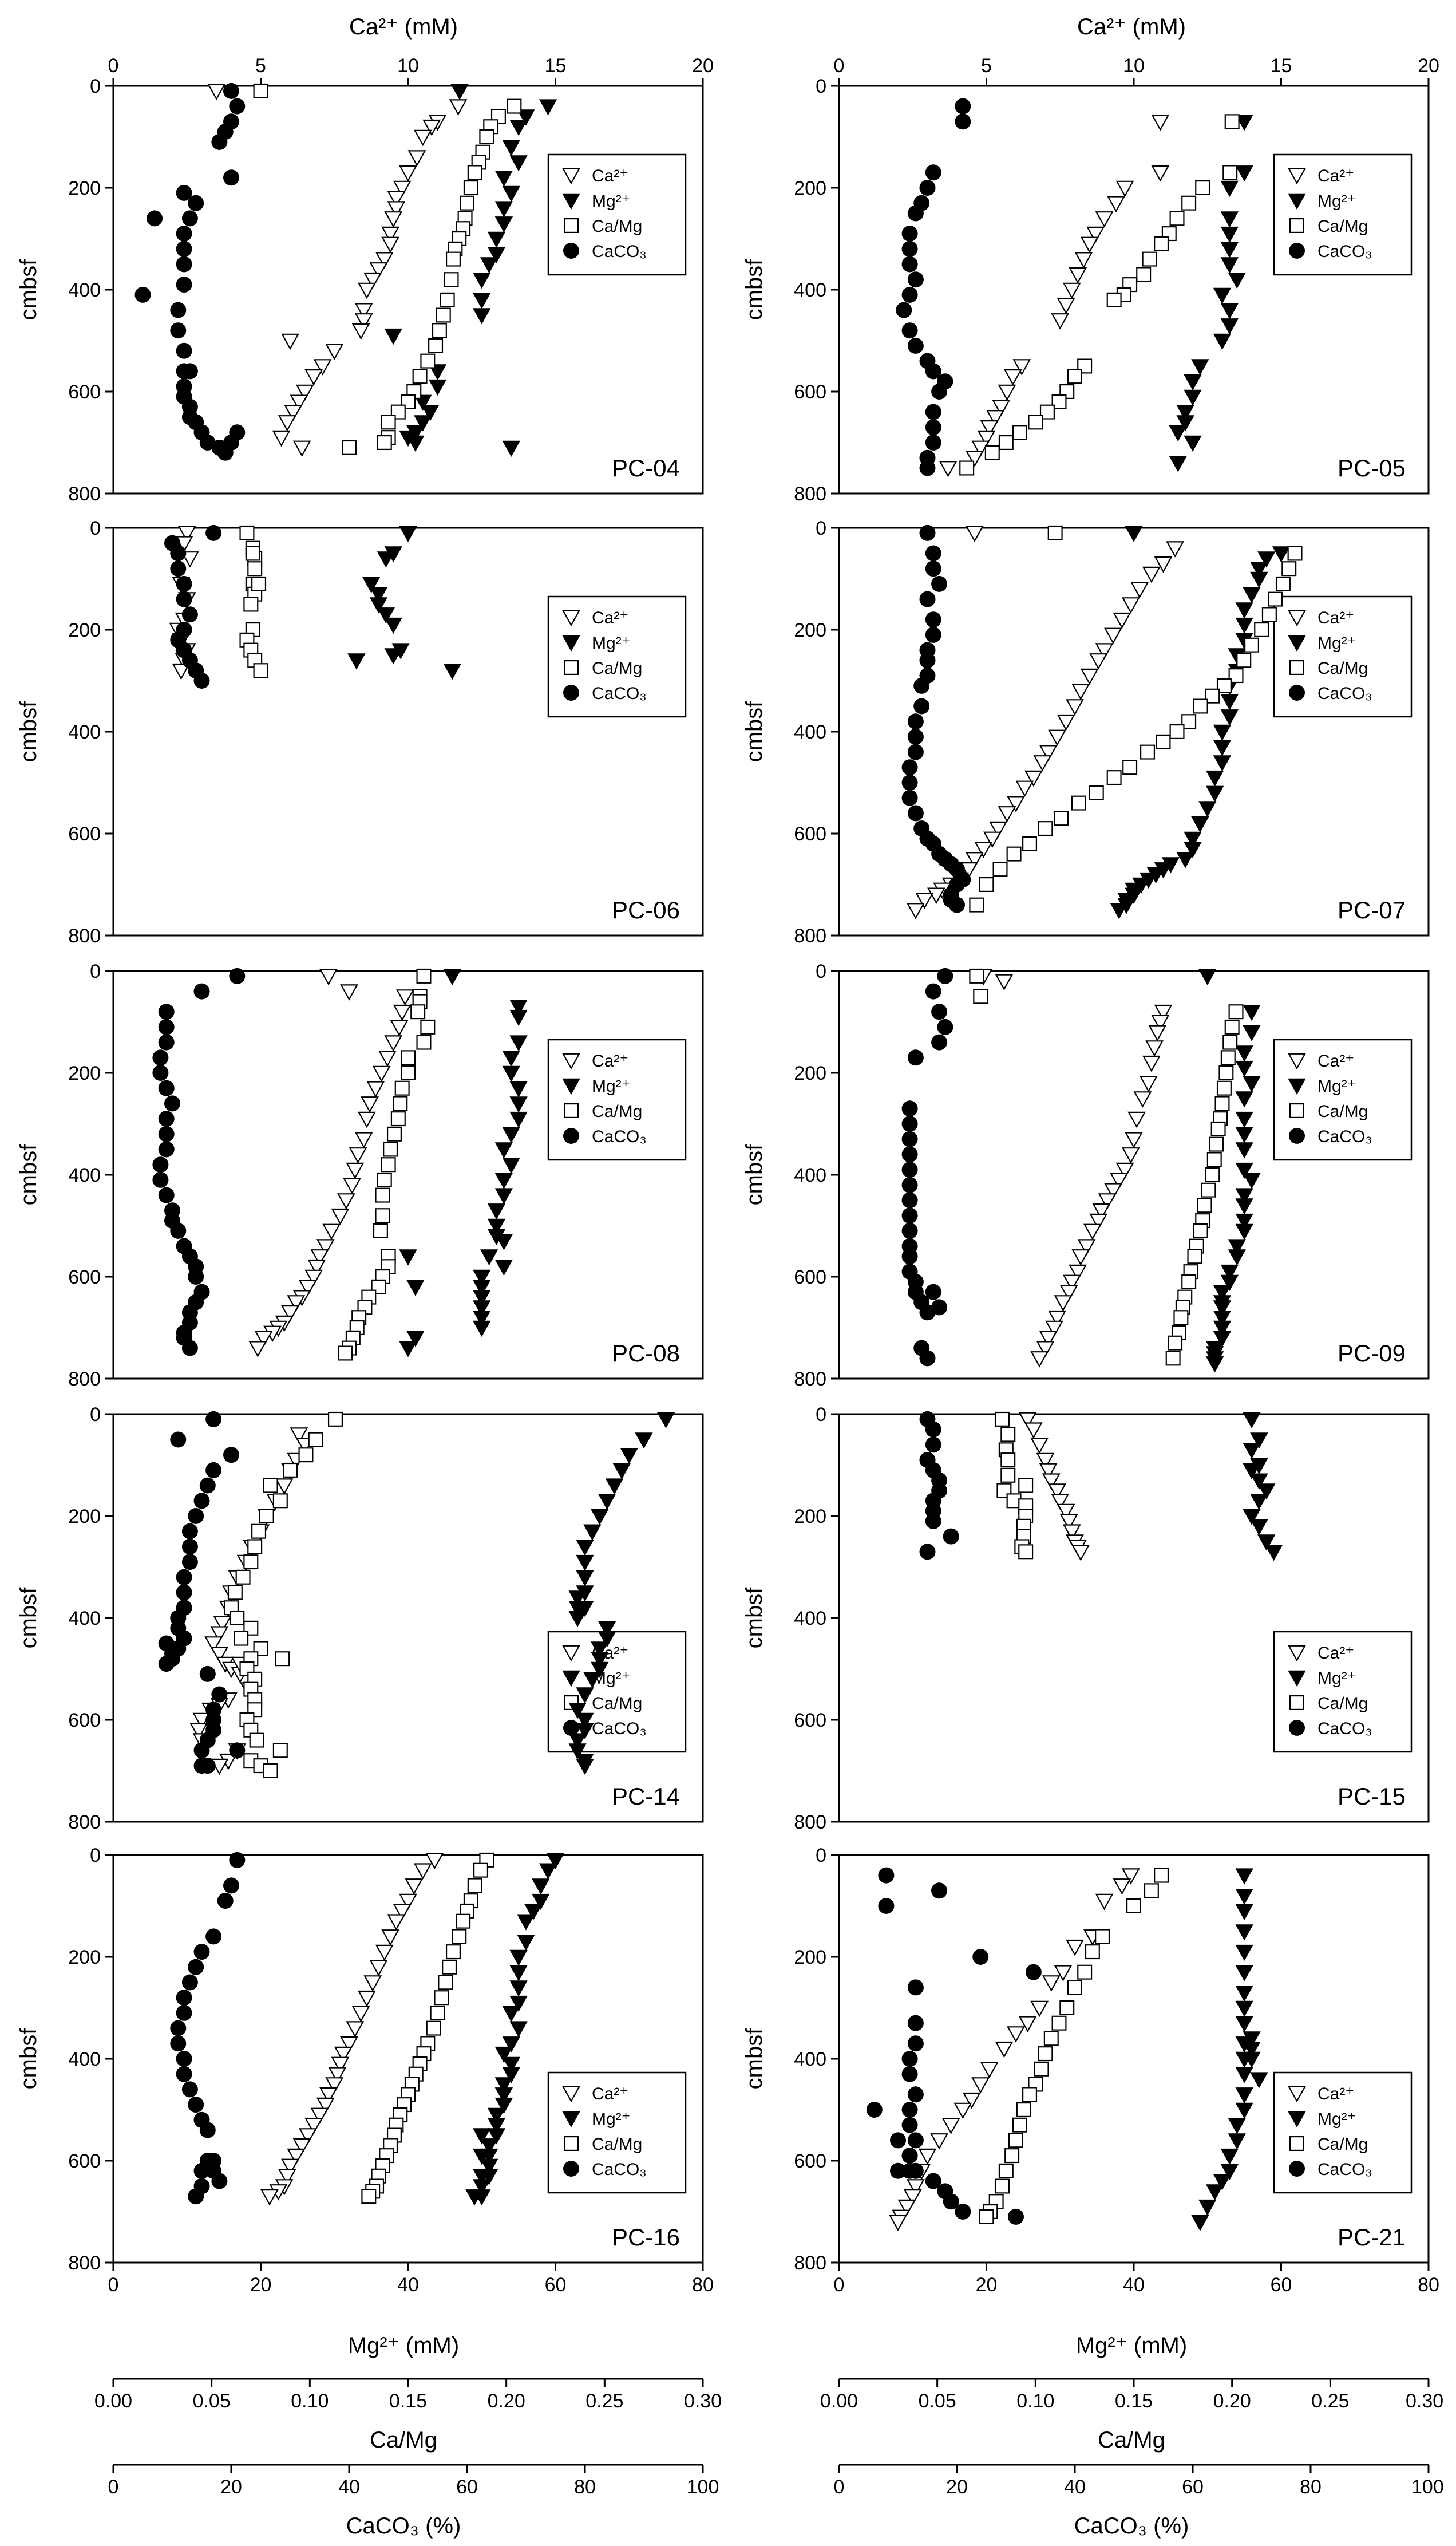  Describe the element at coordinates (571, 693) in the screenshot. I see `legend-marker-caco3` at that location.